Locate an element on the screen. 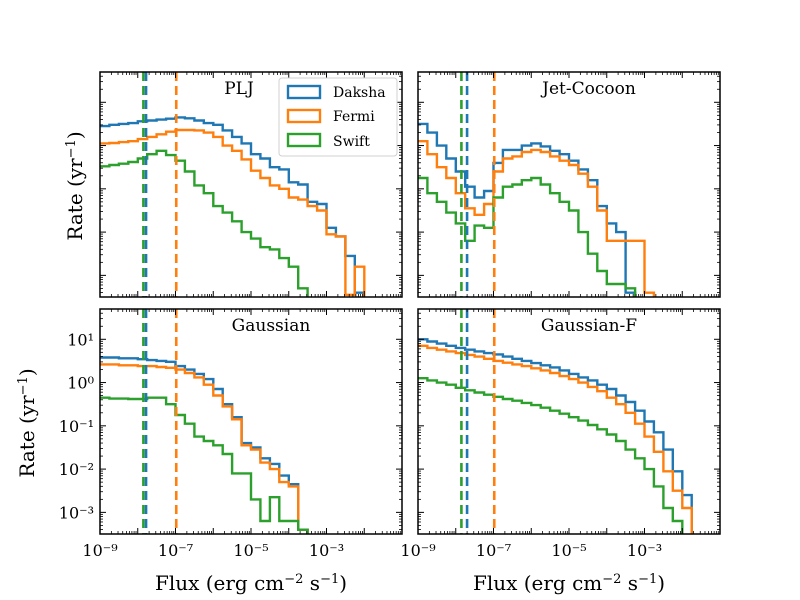 The image size is (800, 600). legend-item-daksha: Daksha is located at coordinates (336, 92).